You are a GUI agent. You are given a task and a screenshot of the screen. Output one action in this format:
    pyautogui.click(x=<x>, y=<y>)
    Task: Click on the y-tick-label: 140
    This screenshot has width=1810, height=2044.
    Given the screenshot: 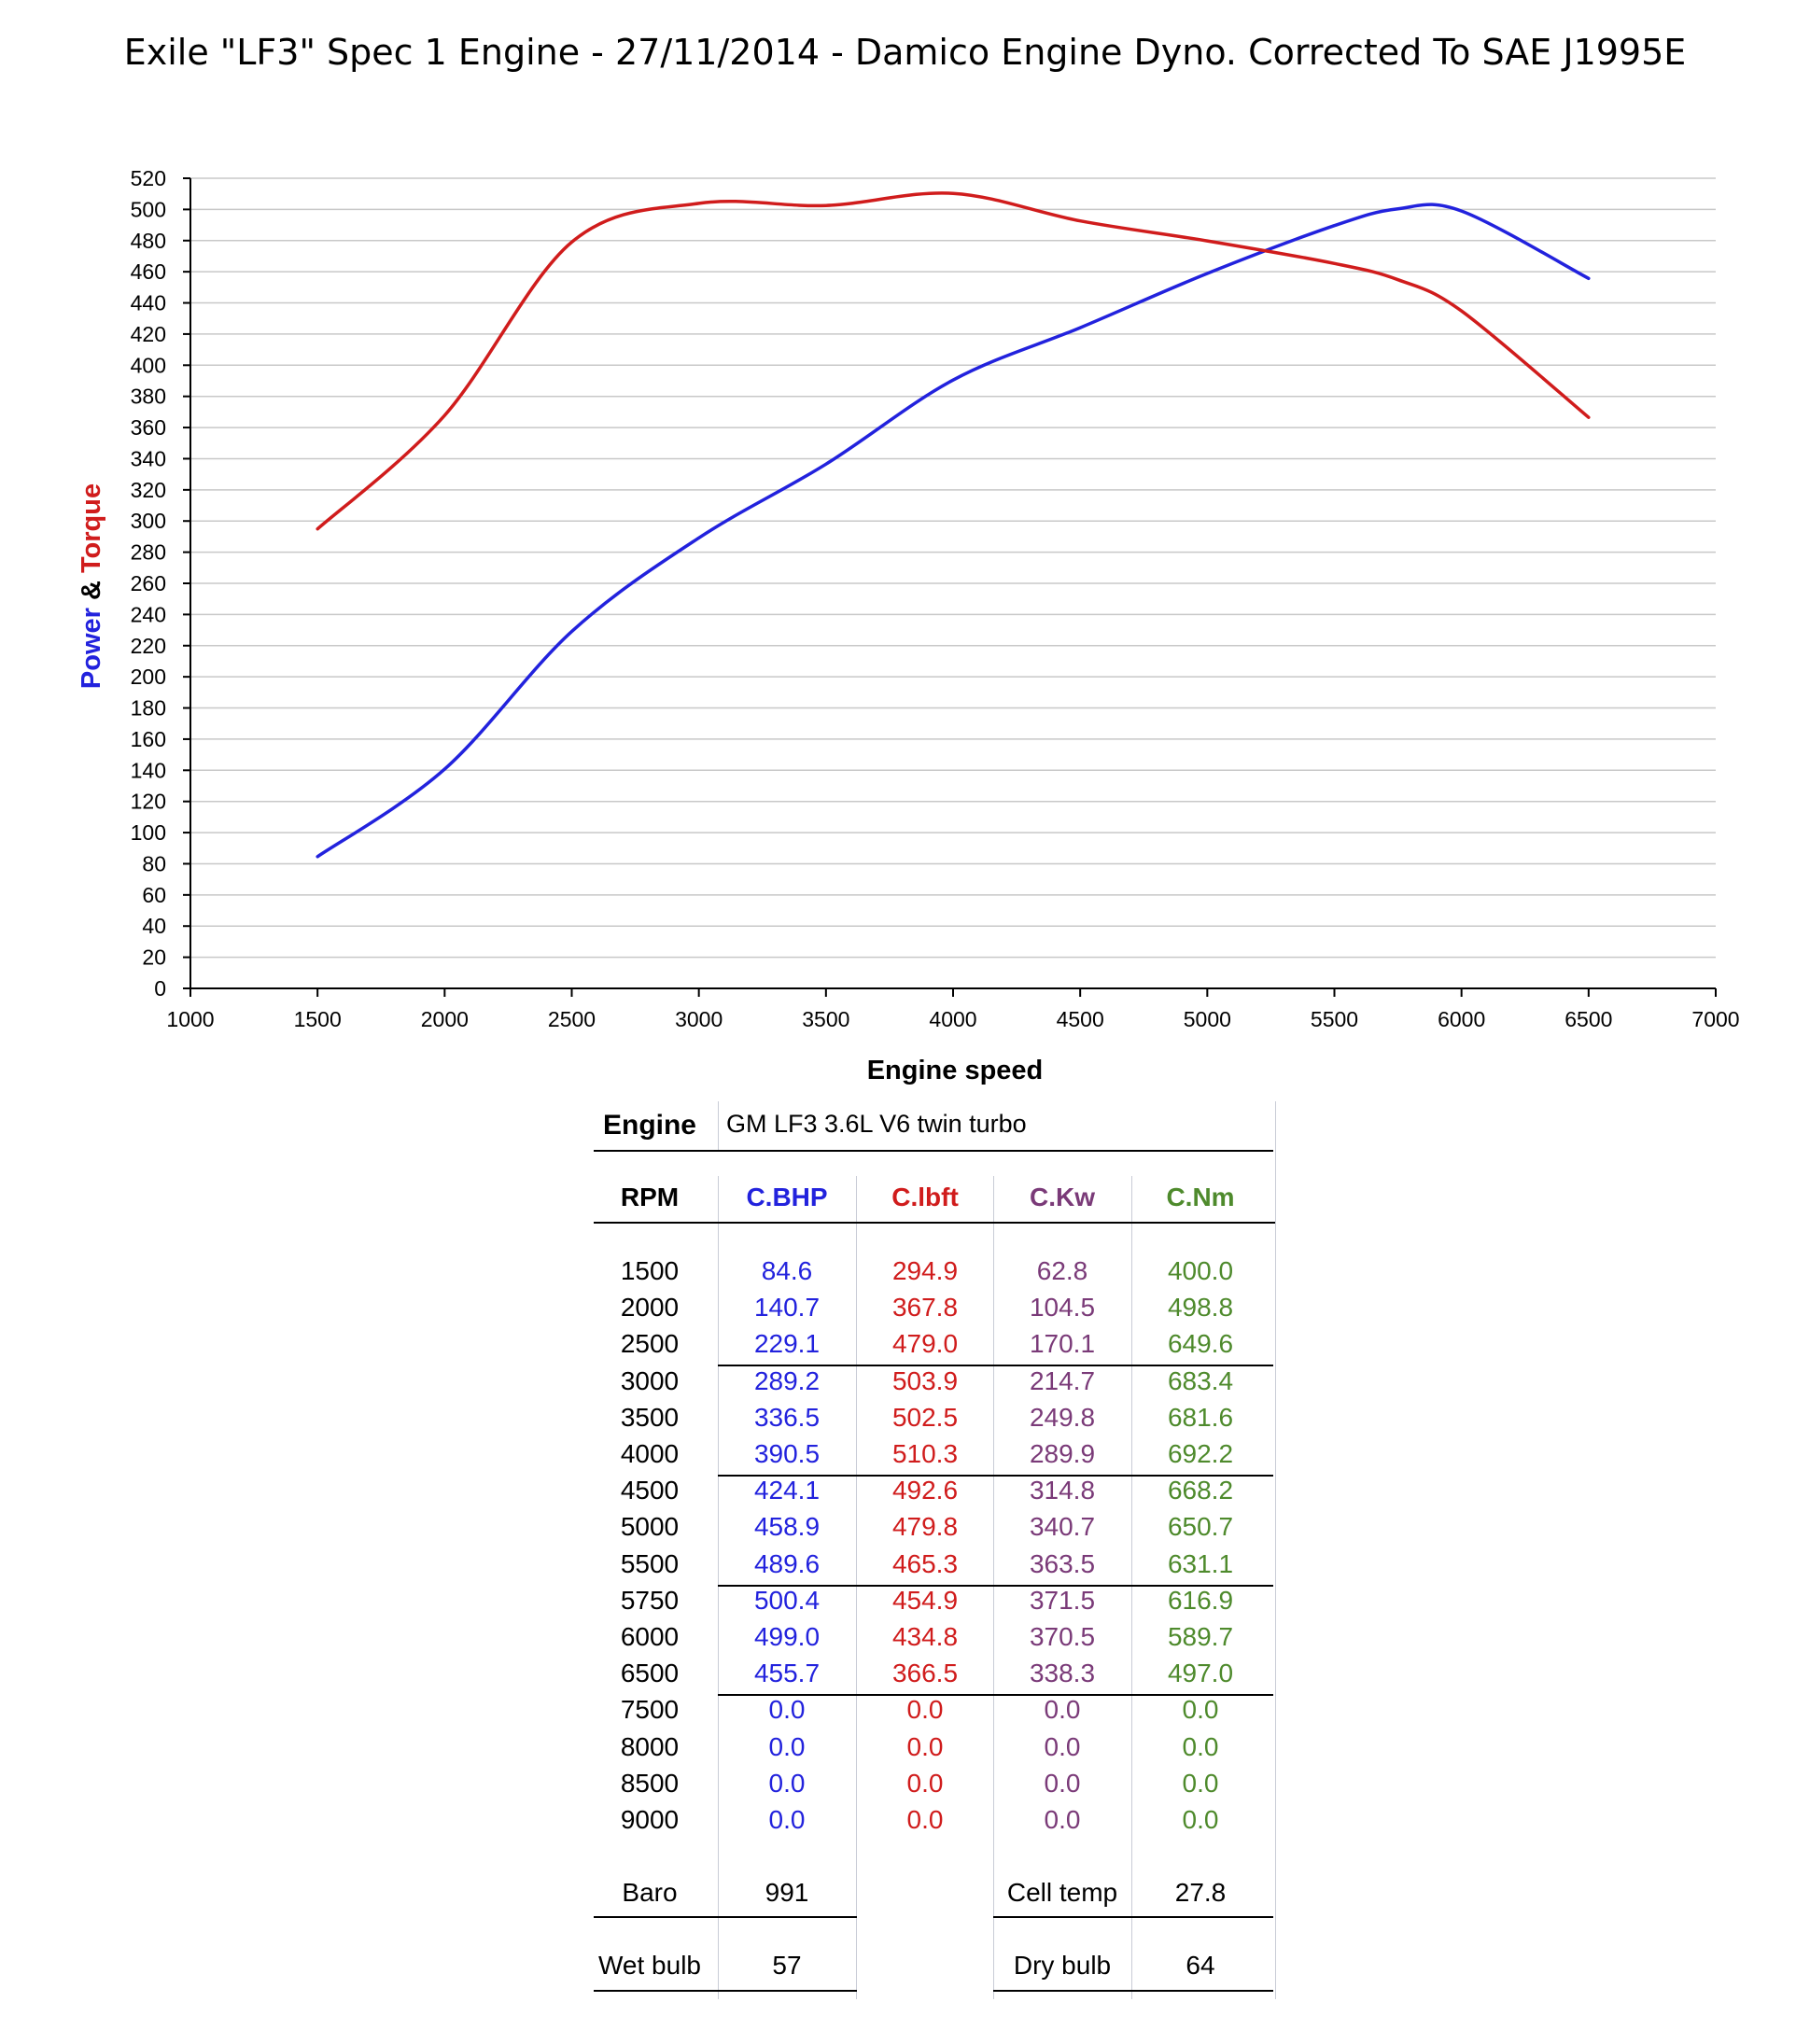 What is the action you would take?
    pyautogui.click(x=148, y=770)
    